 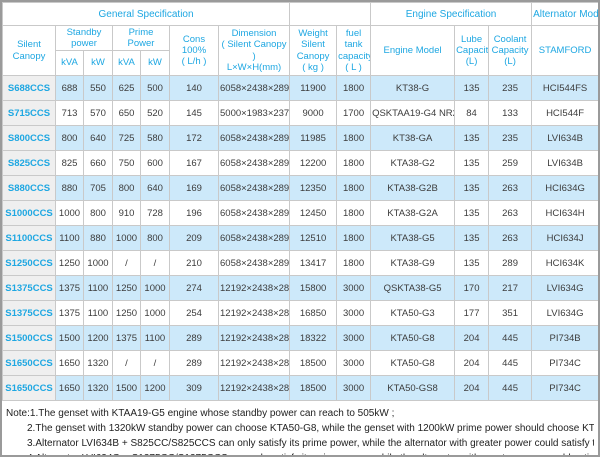 I want to click on header-standby-kw: kW, so click(x=98, y=63).